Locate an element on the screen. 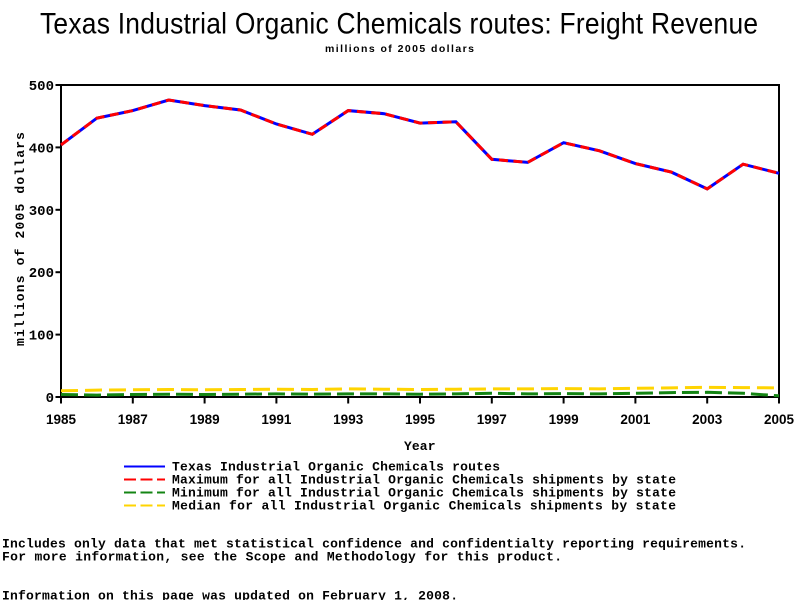 The width and height of the screenshot is (800, 600). svg-text: 1989 is located at coordinates (205, 419).